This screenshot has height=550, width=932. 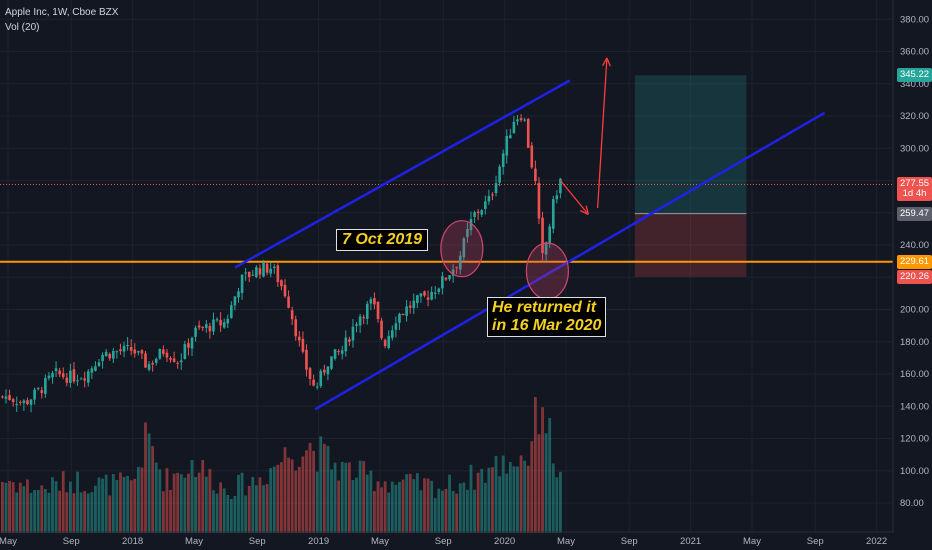 What do you see at coordinates (547, 271) in the screenshot?
I see `highlight-circle` at bounding box center [547, 271].